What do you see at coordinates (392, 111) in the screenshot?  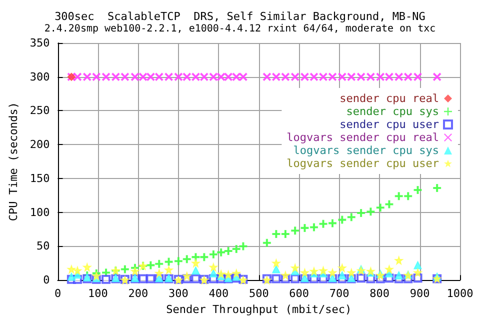 I see `legend-label: sender cpu sys` at bounding box center [392, 111].